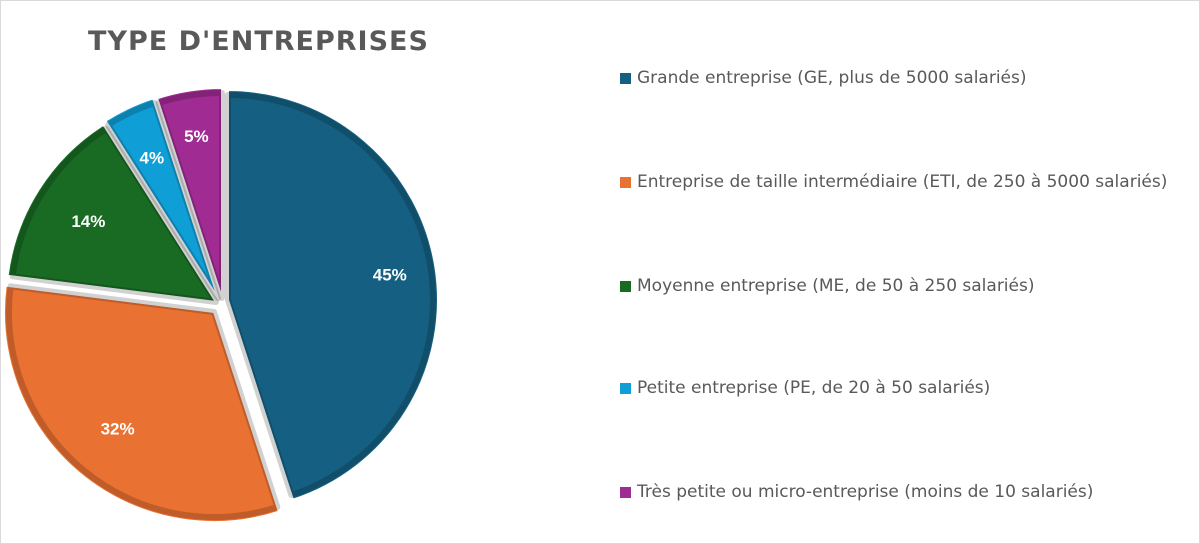 The width and height of the screenshot is (1200, 544). Describe the element at coordinates (152, 157) in the screenshot. I see `data-label-small: 4%` at that location.